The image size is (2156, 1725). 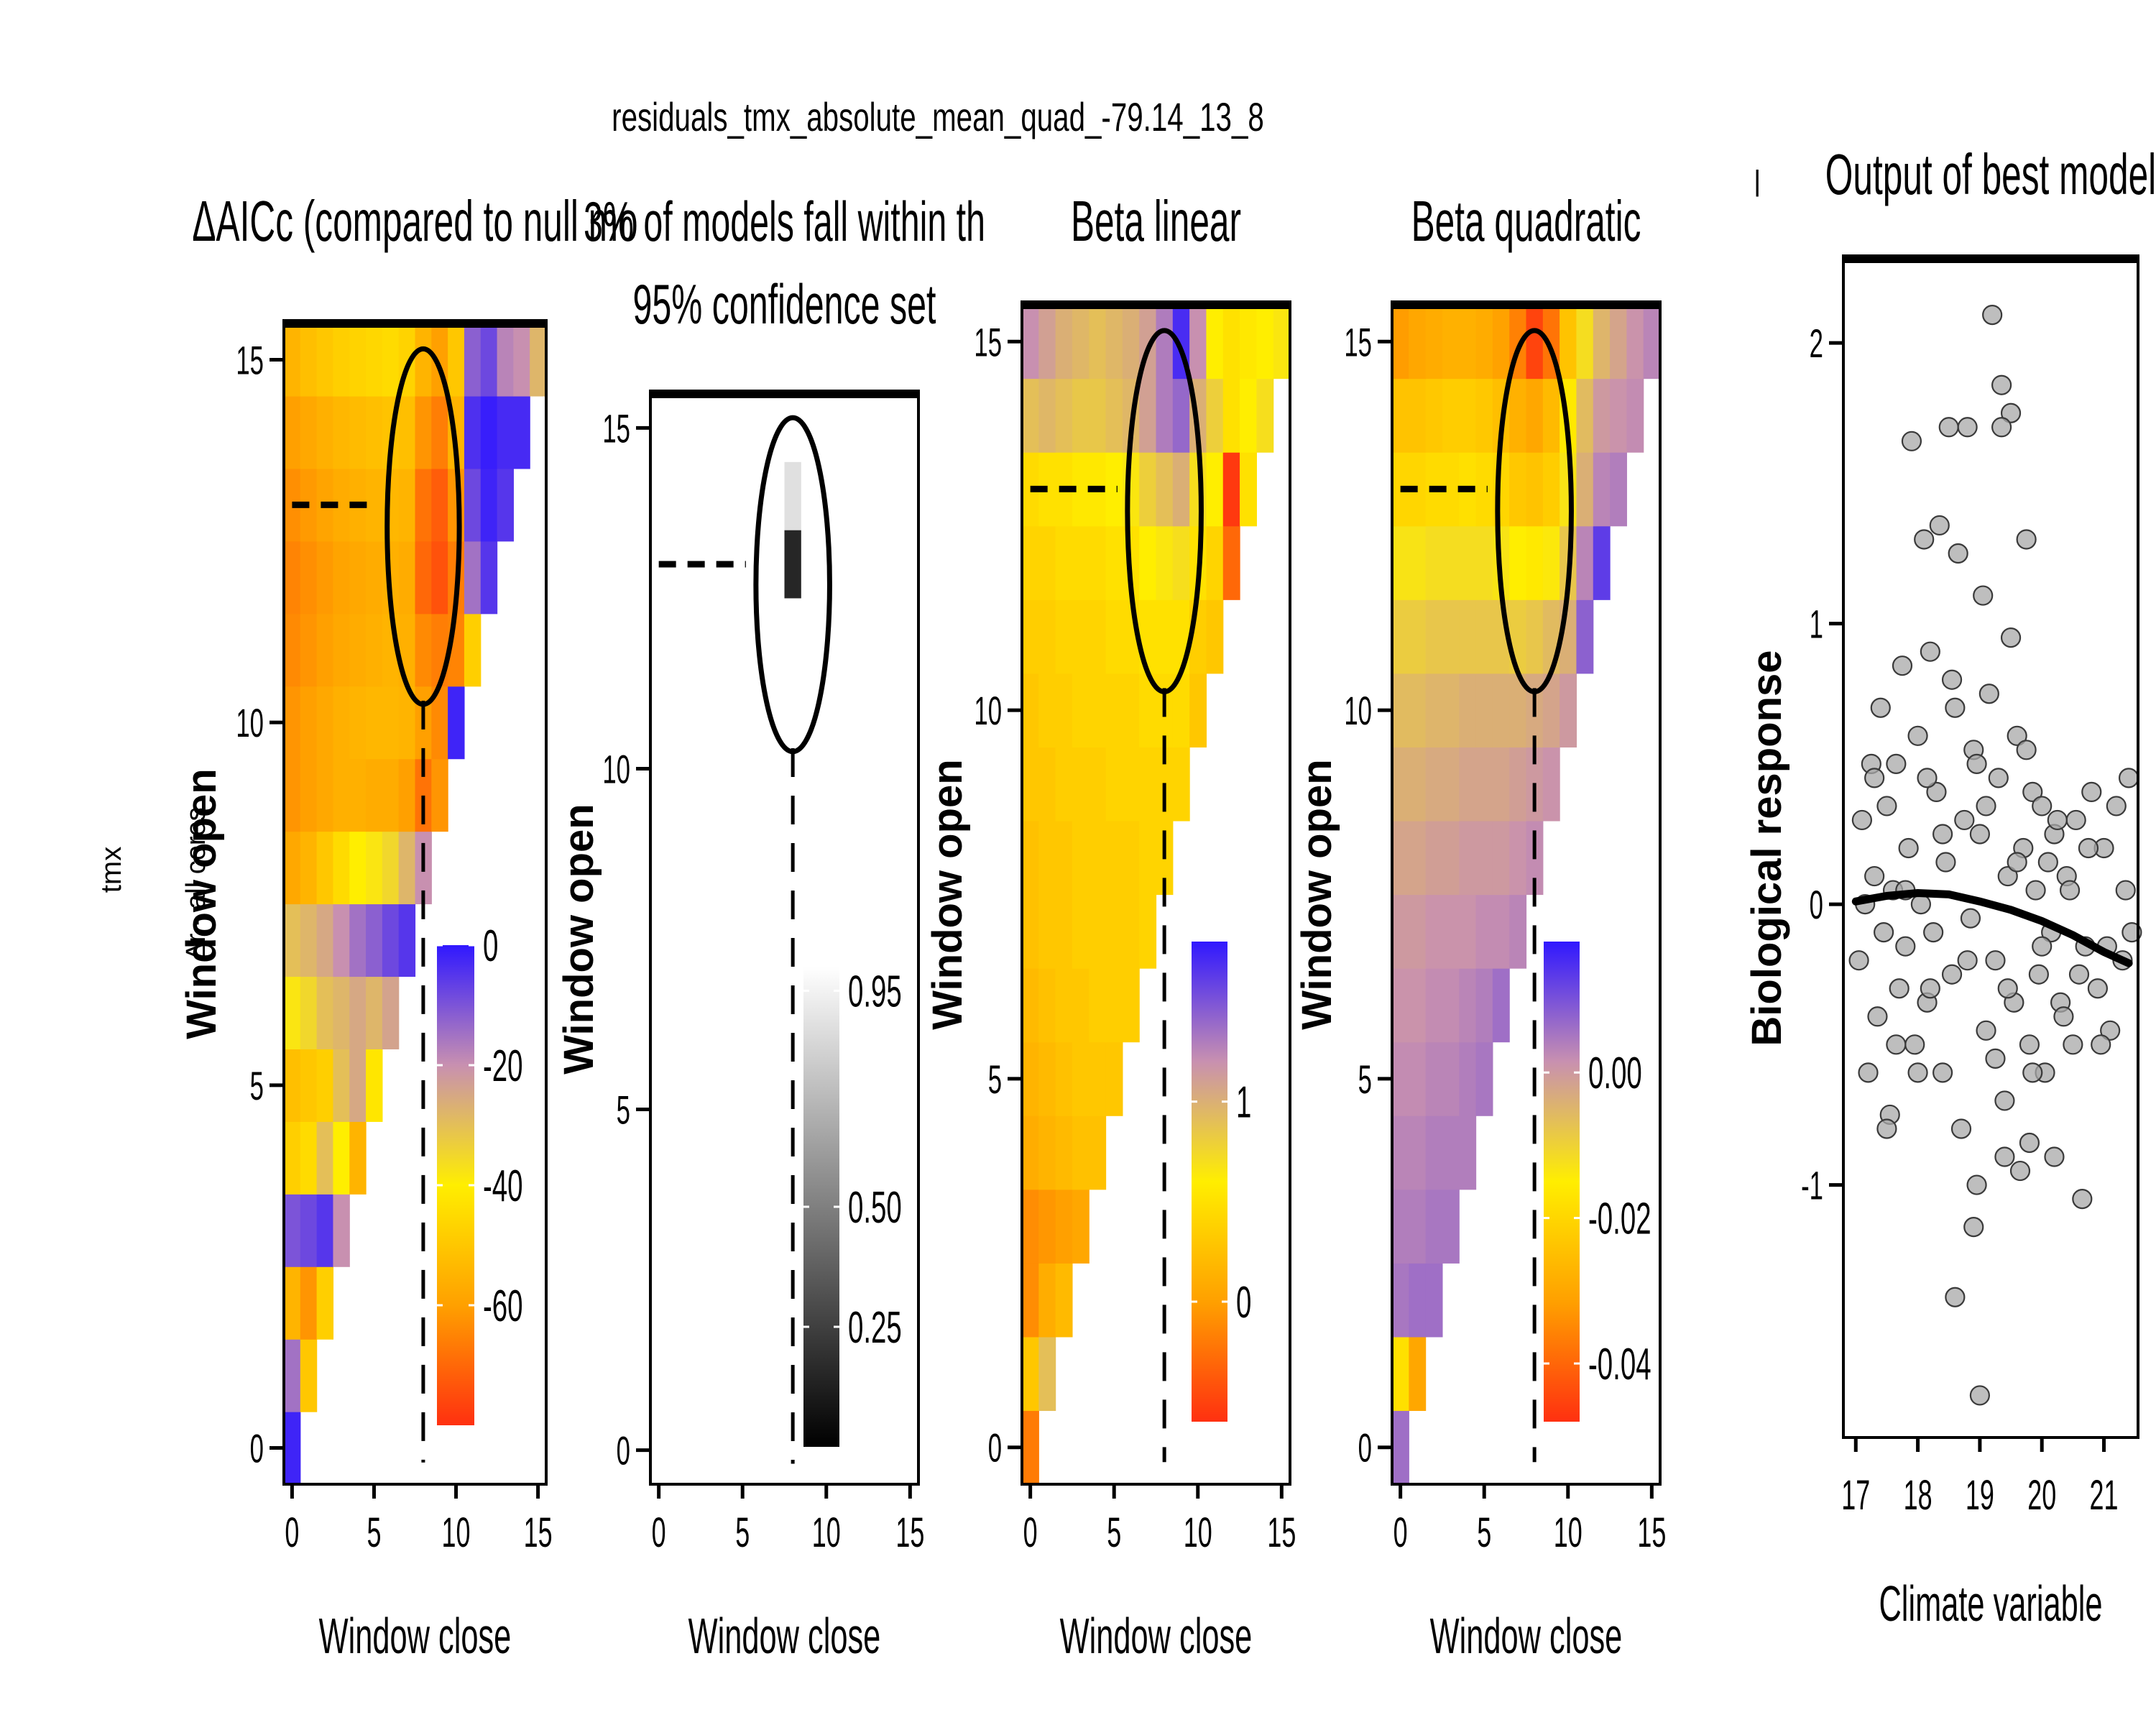 I want to click on y-tick-label: 15, so click(x=250, y=360).